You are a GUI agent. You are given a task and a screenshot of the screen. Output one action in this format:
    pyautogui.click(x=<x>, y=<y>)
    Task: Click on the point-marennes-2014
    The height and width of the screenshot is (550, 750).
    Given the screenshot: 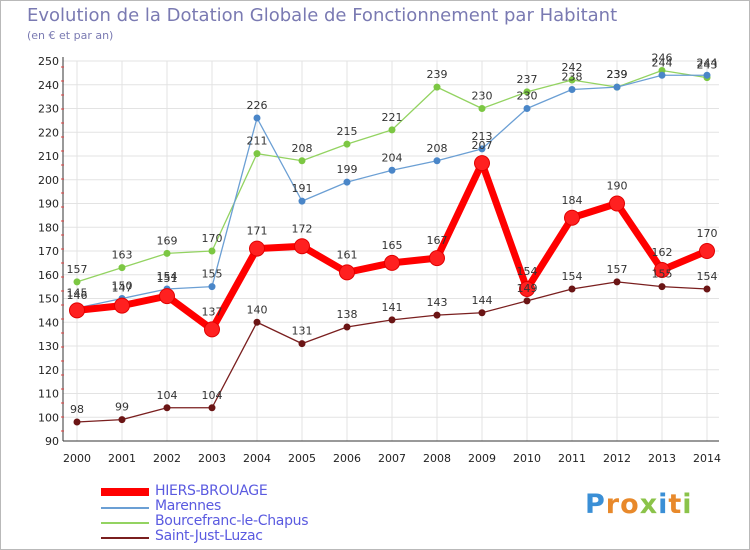 What is the action you would take?
    pyautogui.click(x=707, y=75)
    